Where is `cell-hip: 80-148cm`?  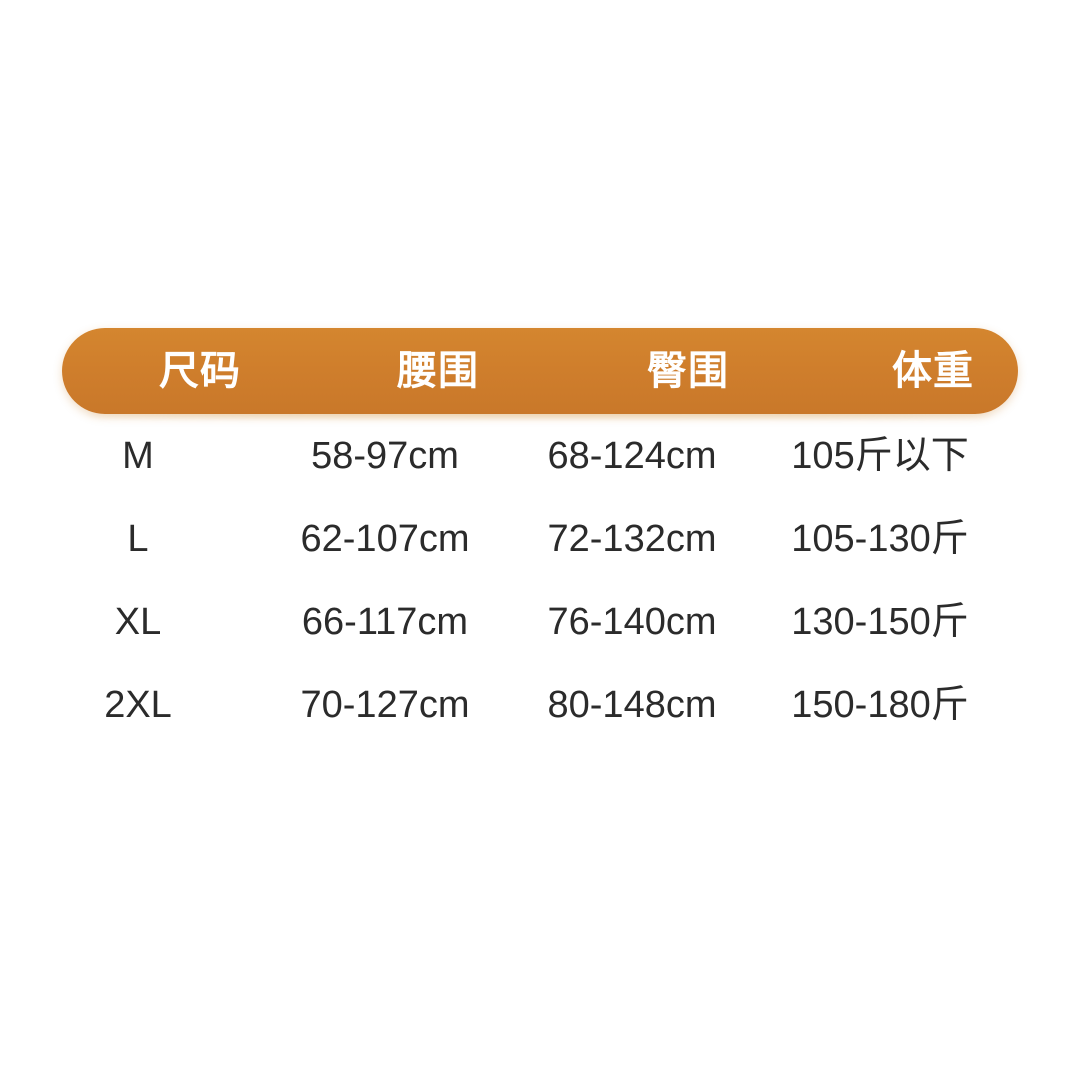
cell-hip: 80-148cm is located at coordinates (632, 704).